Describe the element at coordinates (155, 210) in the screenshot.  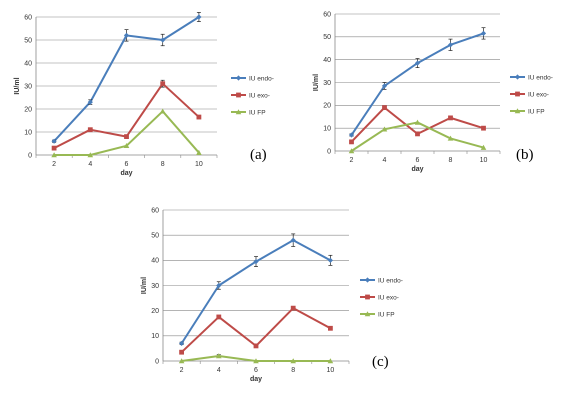
I see `y-tick-label: 60` at that location.